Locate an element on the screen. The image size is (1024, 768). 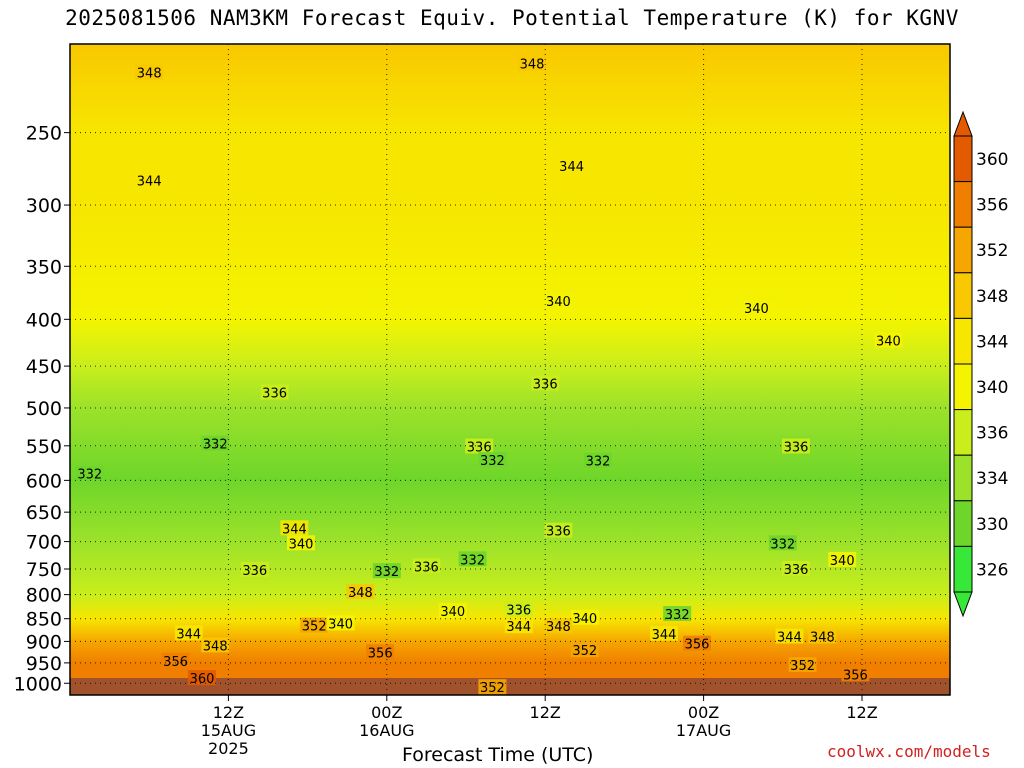
colorbar-label: 356 is located at coordinates (992, 206).